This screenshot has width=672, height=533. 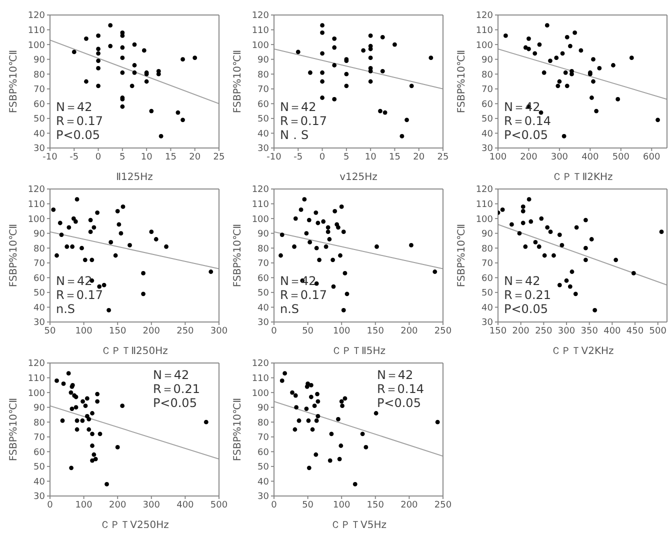 I want to click on x-tick-label: 10, so click(x=146, y=157).